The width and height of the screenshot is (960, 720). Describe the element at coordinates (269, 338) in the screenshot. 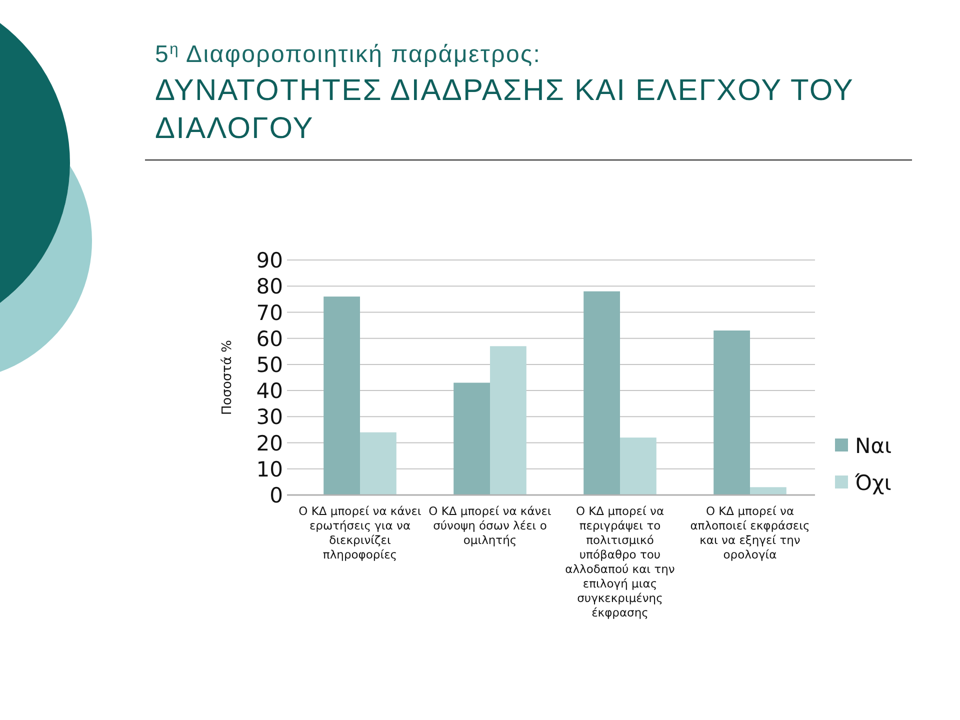

I see `y-tick-label: 60` at that location.